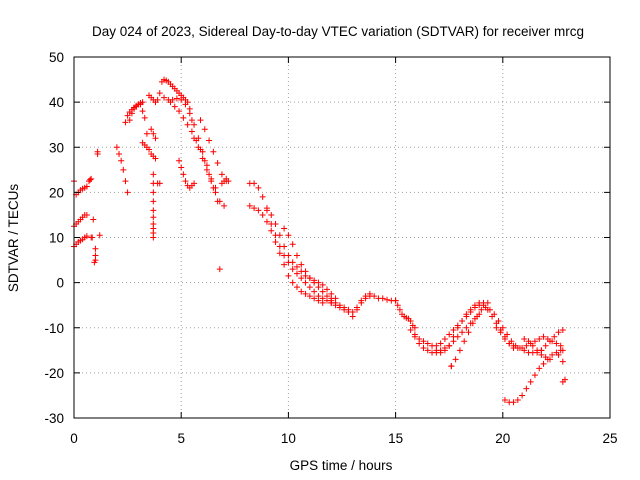 The width and height of the screenshot is (640, 480). I want to click on x-axis-label: GPS time / hours, so click(341, 465).